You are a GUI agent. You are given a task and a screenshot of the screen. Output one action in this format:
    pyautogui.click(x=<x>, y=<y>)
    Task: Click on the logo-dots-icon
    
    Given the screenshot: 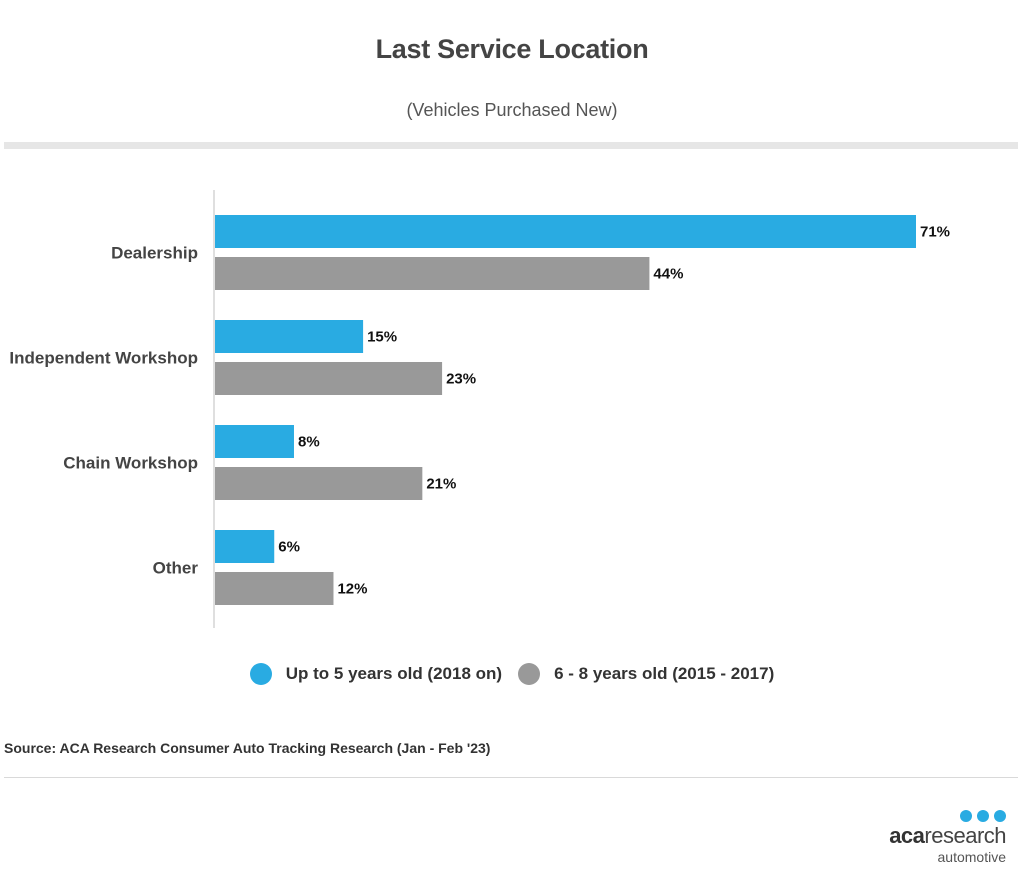 What is the action you would take?
    pyautogui.click(x=936, y=816)
    